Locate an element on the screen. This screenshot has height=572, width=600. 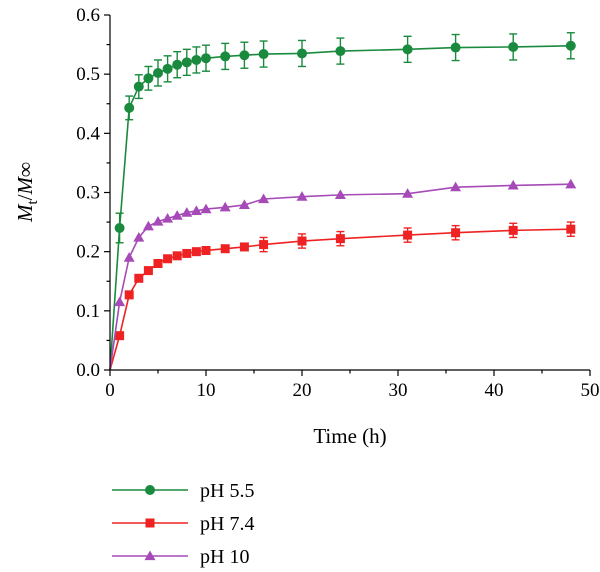
x-tick-label-4: 40 is located at coordinates (494, 390).